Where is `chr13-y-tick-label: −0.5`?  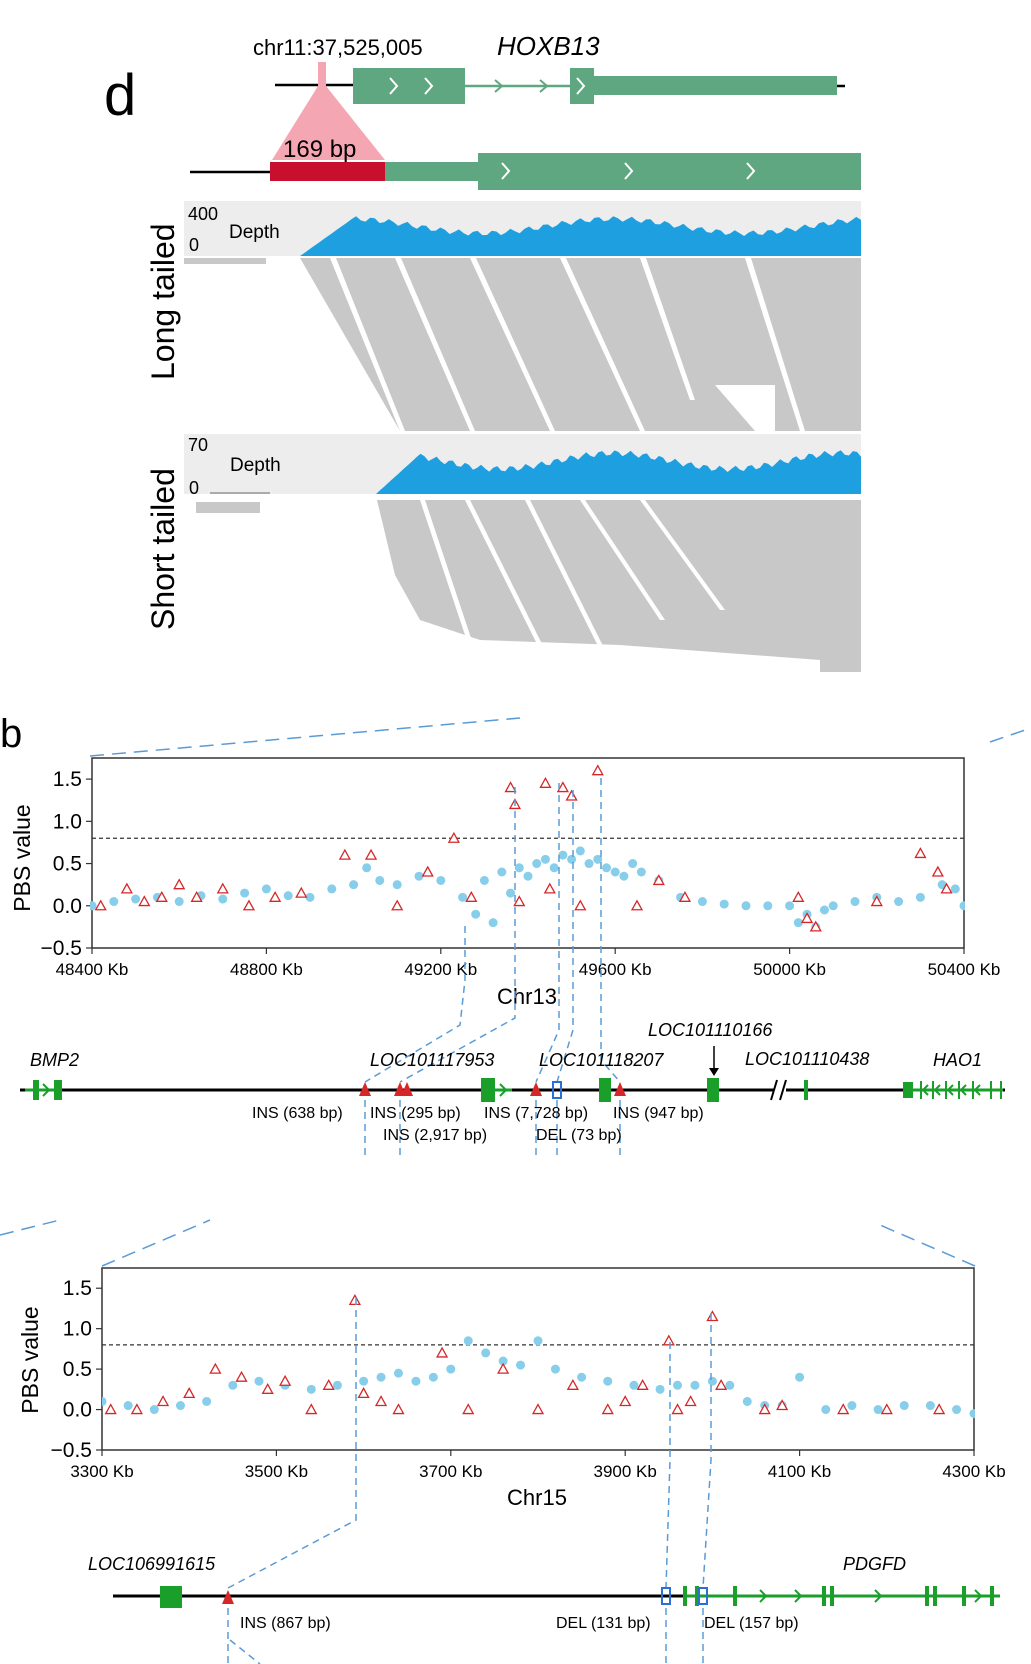 chr13-y-tick-label: −0.5 is located at coordinates (61, 948).